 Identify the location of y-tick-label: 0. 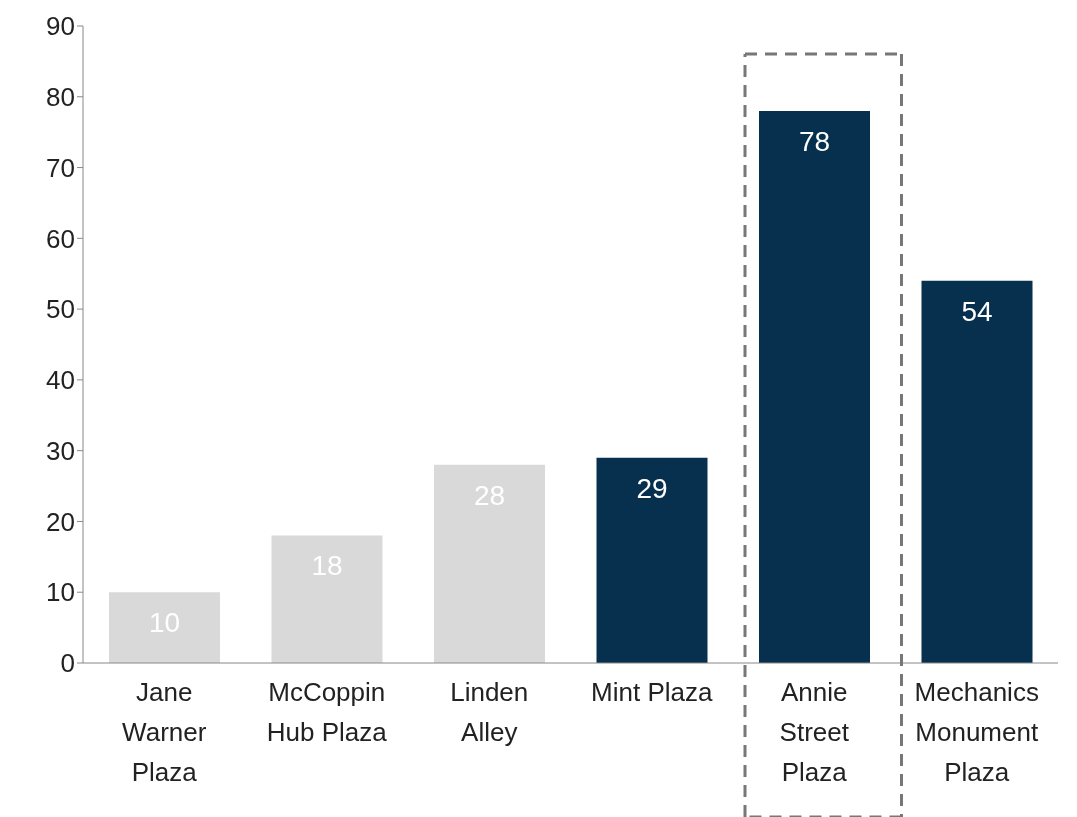
(67, 663).